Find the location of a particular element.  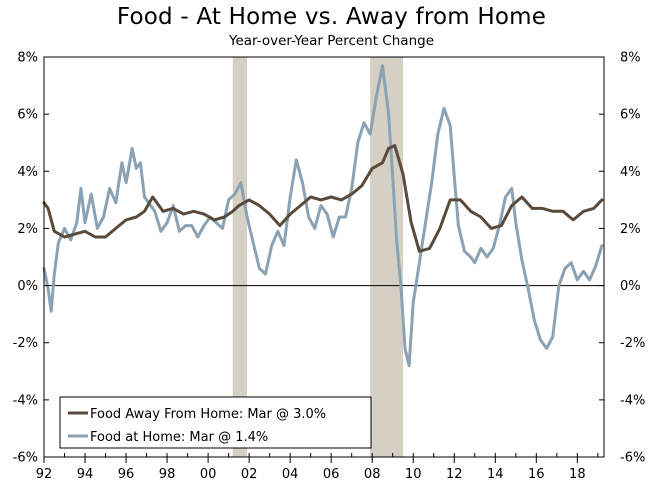

x-tick-label: 00 is located at coordinates (208, 474).